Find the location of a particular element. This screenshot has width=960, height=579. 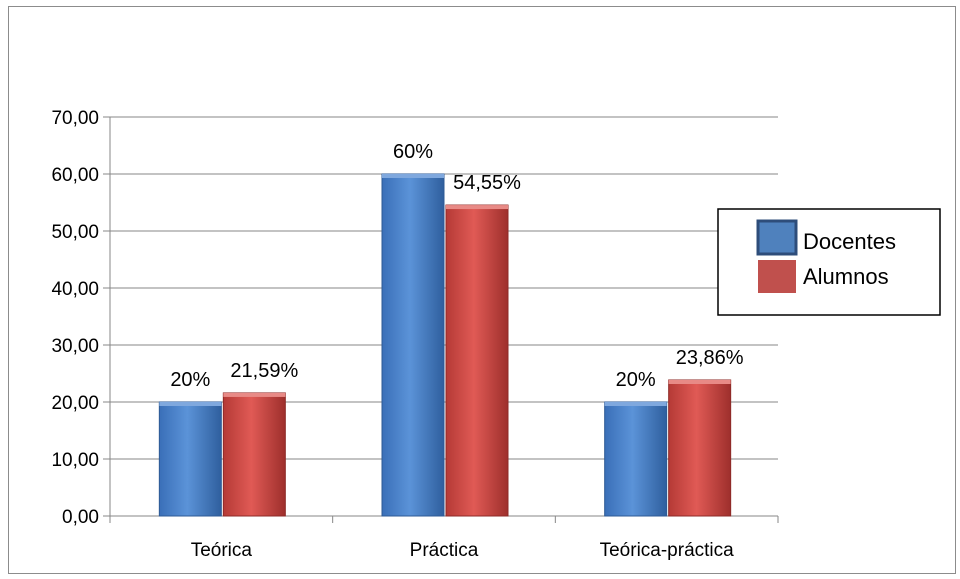

data-label: 54,55% is located at coordinates (487, 183).